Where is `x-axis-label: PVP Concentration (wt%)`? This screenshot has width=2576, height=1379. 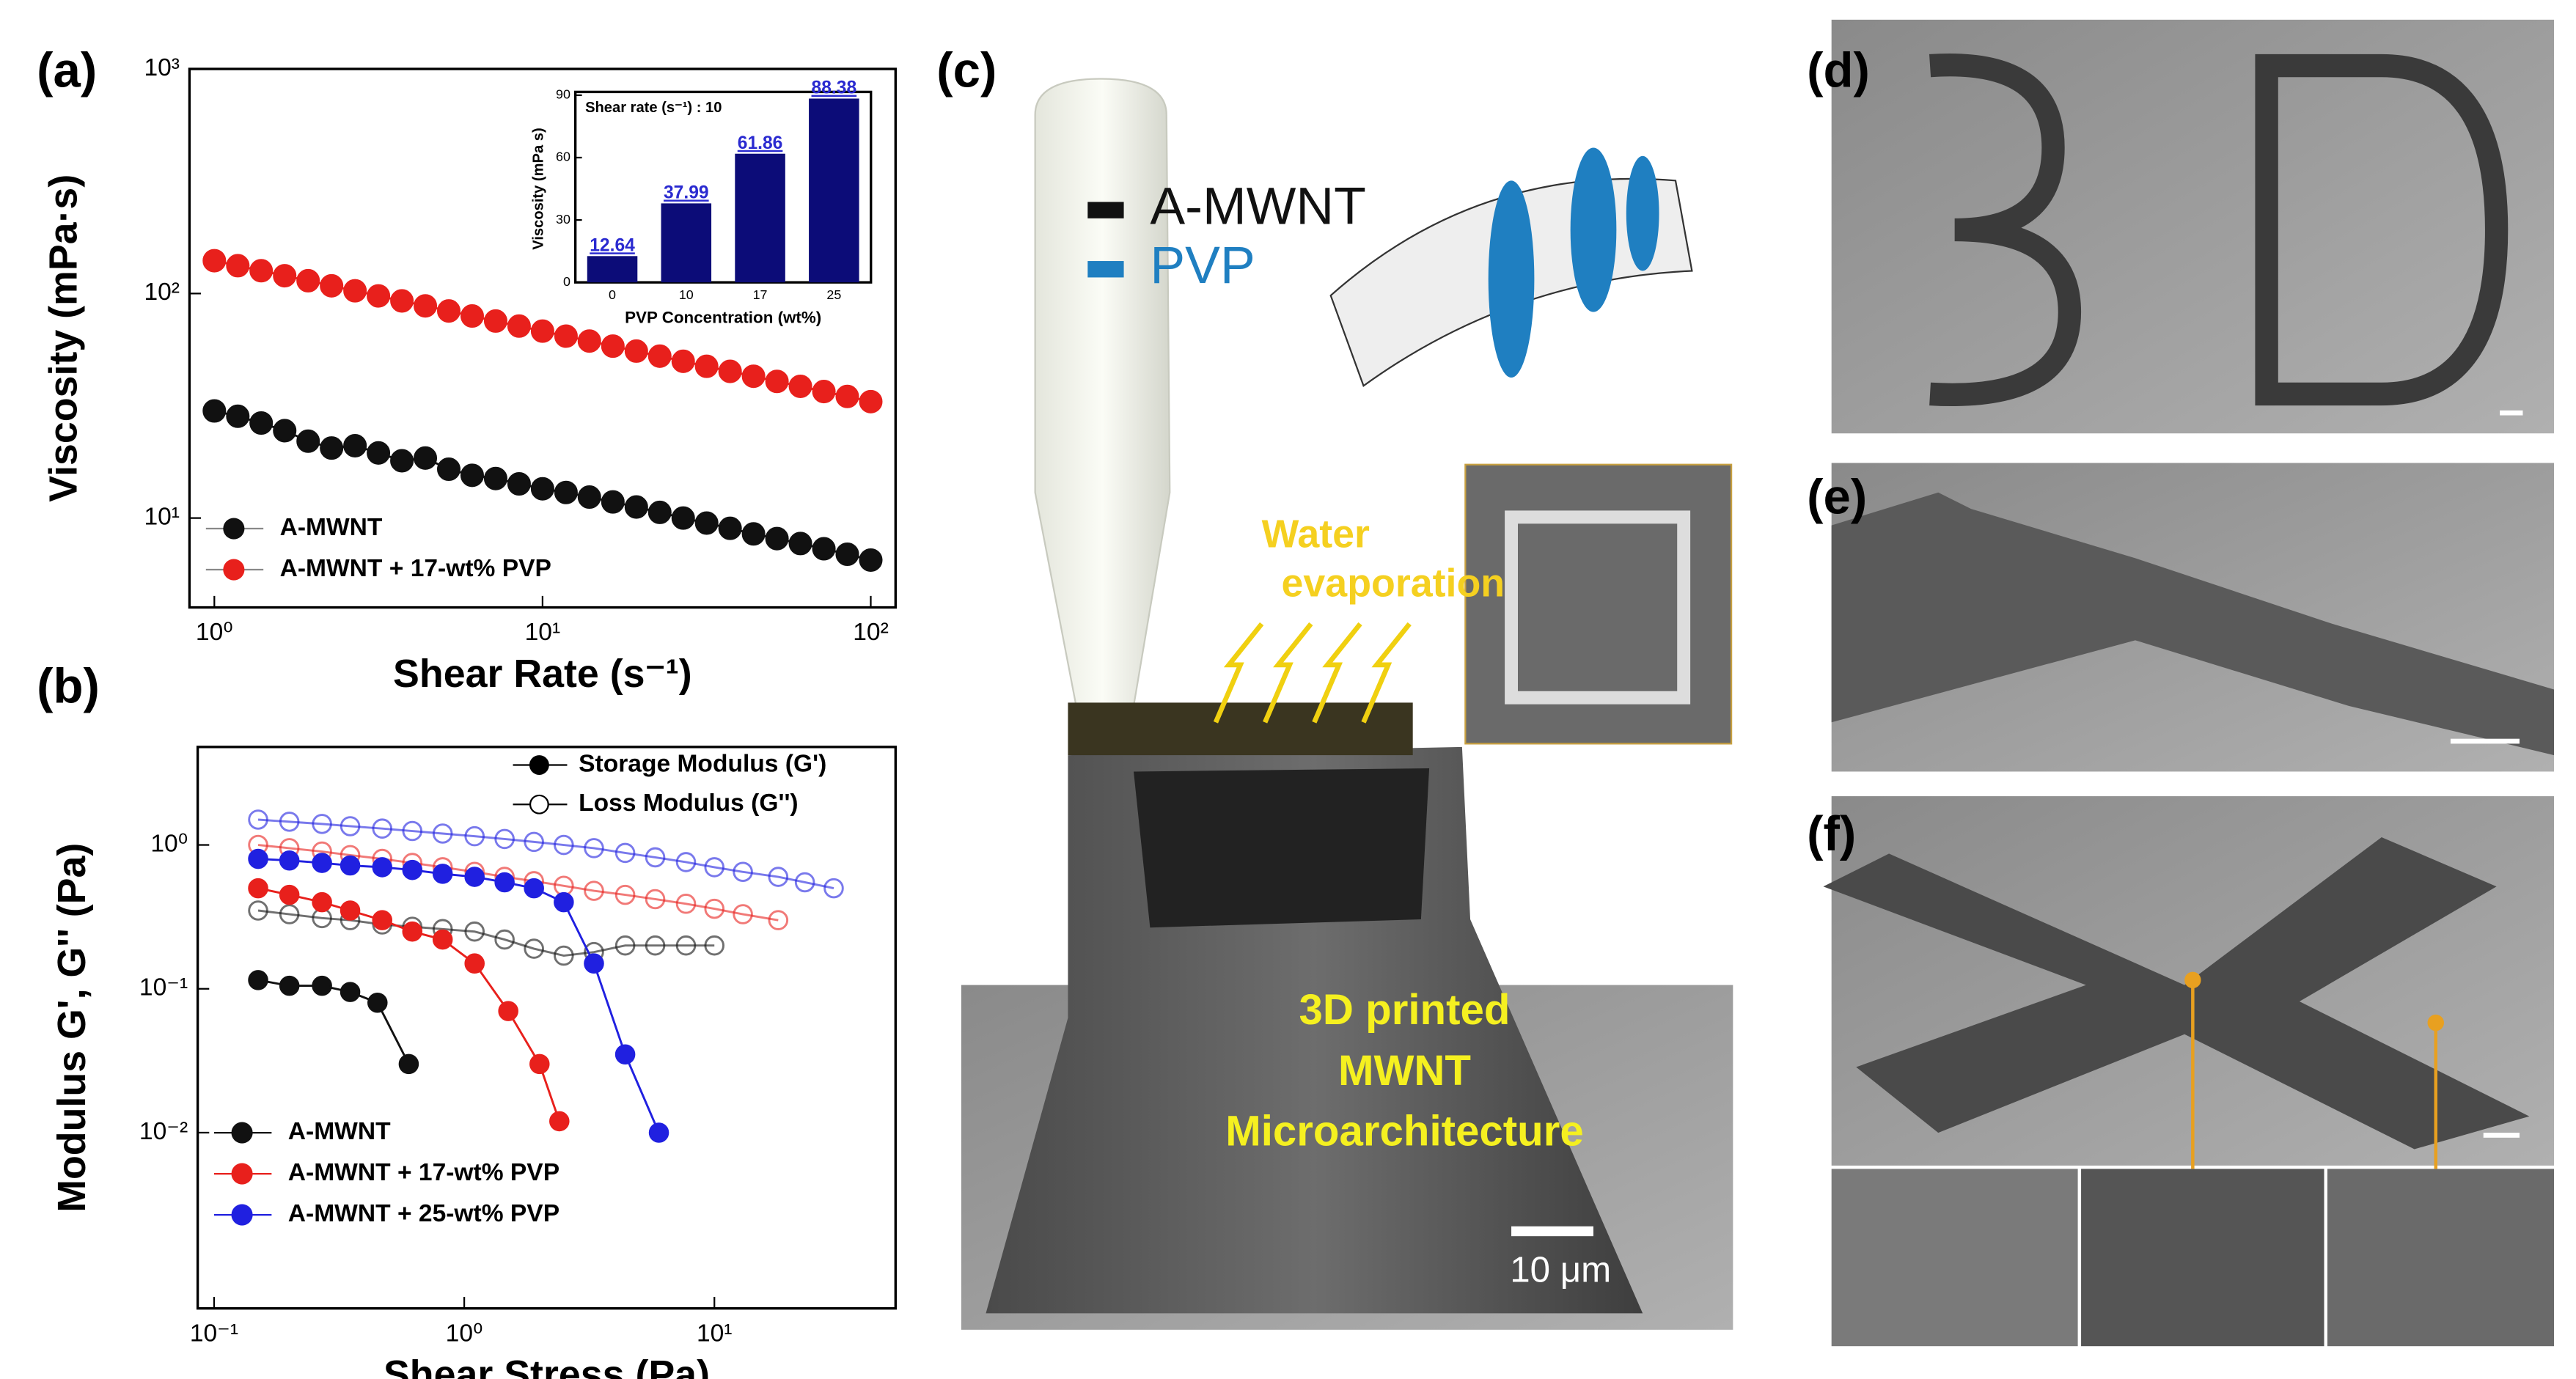 x-axis-label: PVP Concentration (wt%) is located at coordinates (723, 317).